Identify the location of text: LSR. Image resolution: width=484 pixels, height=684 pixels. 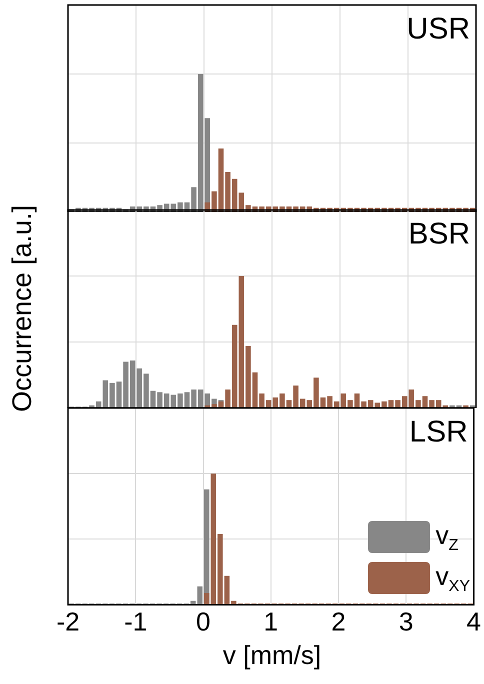
(438, 431).